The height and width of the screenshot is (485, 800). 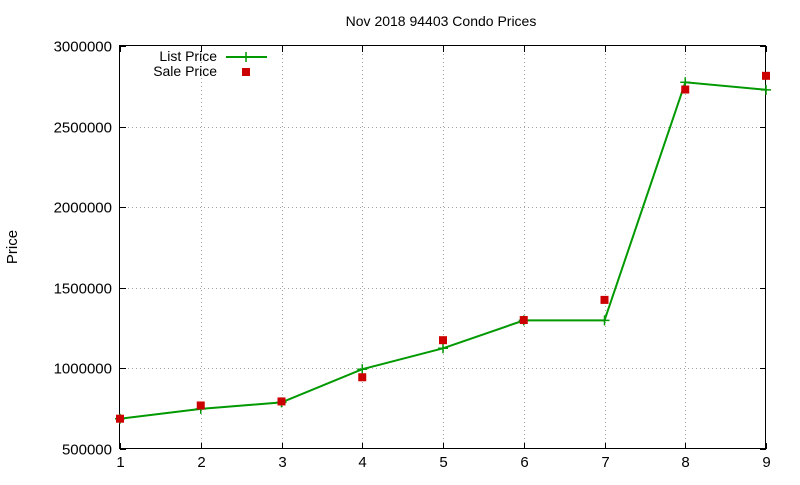 I want to click on legend: List Price Sale Price, so click(x=210, y=63).